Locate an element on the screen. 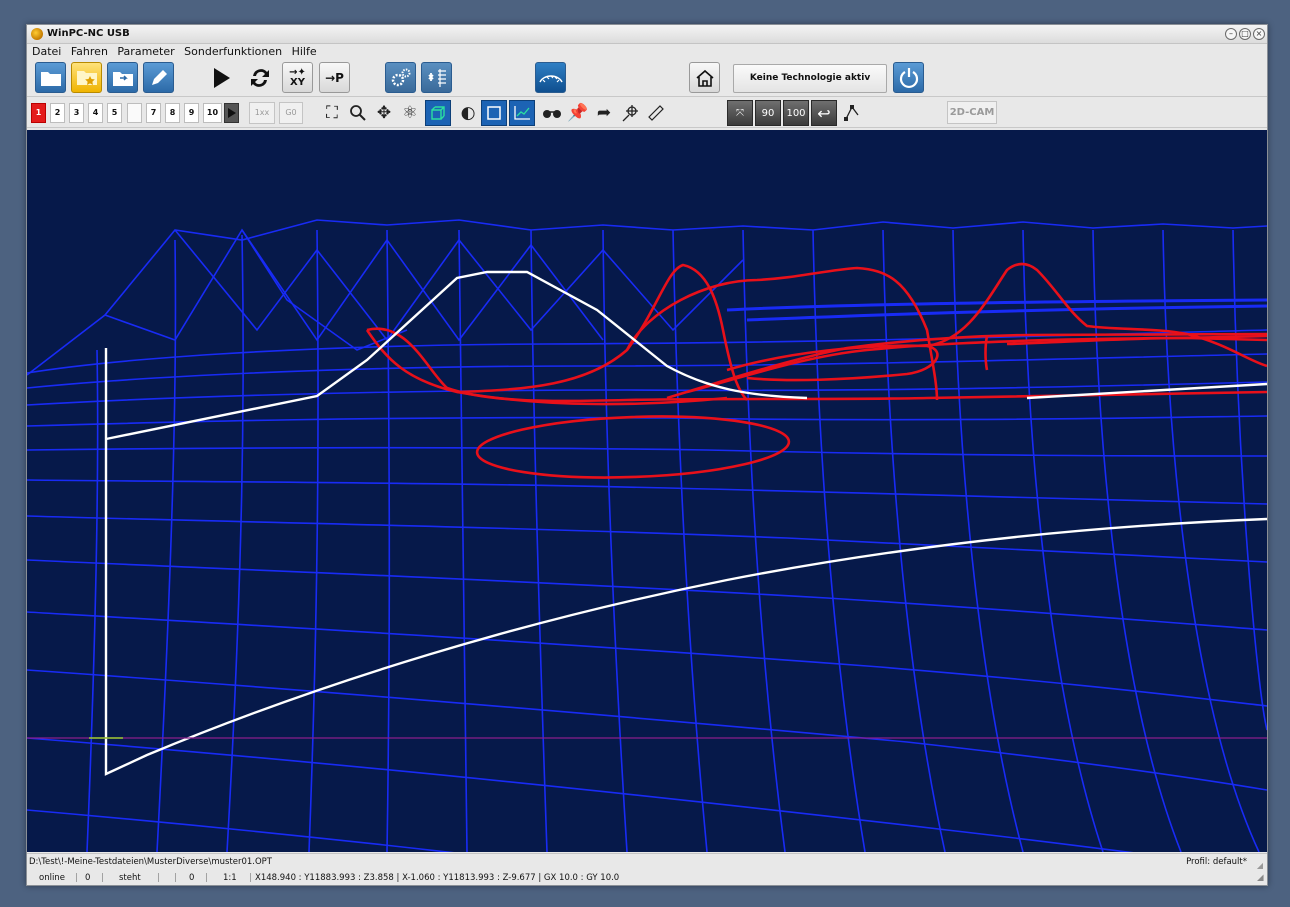  motion-status: steht is located at coordinates (130, 878).